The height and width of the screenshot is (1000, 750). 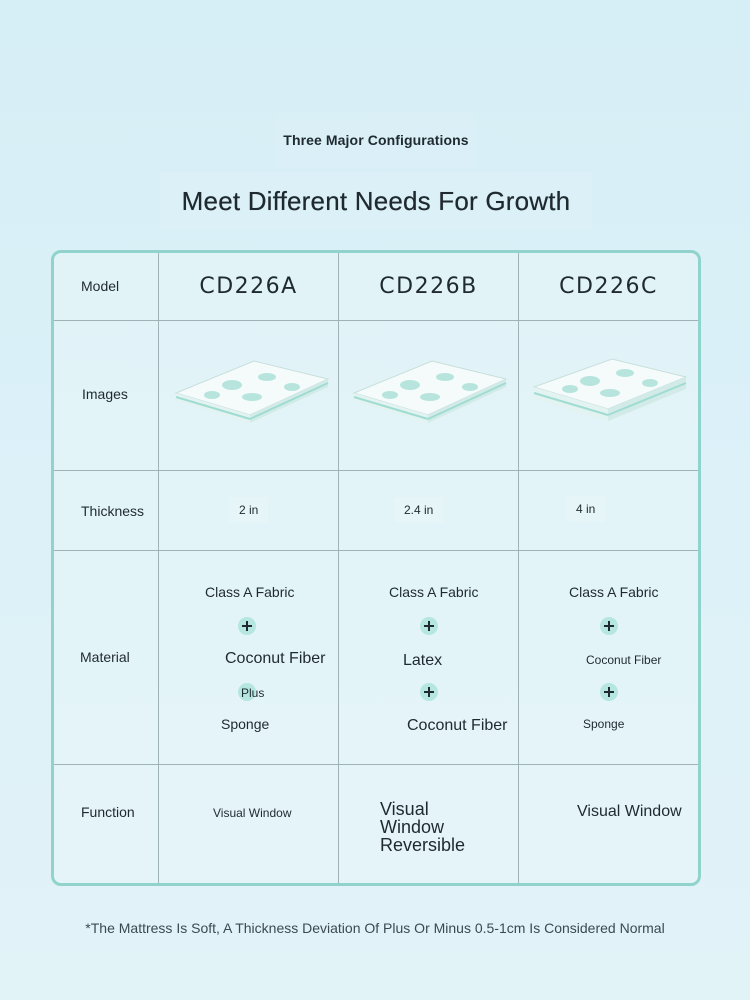 What do you see at coordinates (245, 724) in the screenshot?
I see `material-a-line3: Sponge` at bounding box center [245, 724].